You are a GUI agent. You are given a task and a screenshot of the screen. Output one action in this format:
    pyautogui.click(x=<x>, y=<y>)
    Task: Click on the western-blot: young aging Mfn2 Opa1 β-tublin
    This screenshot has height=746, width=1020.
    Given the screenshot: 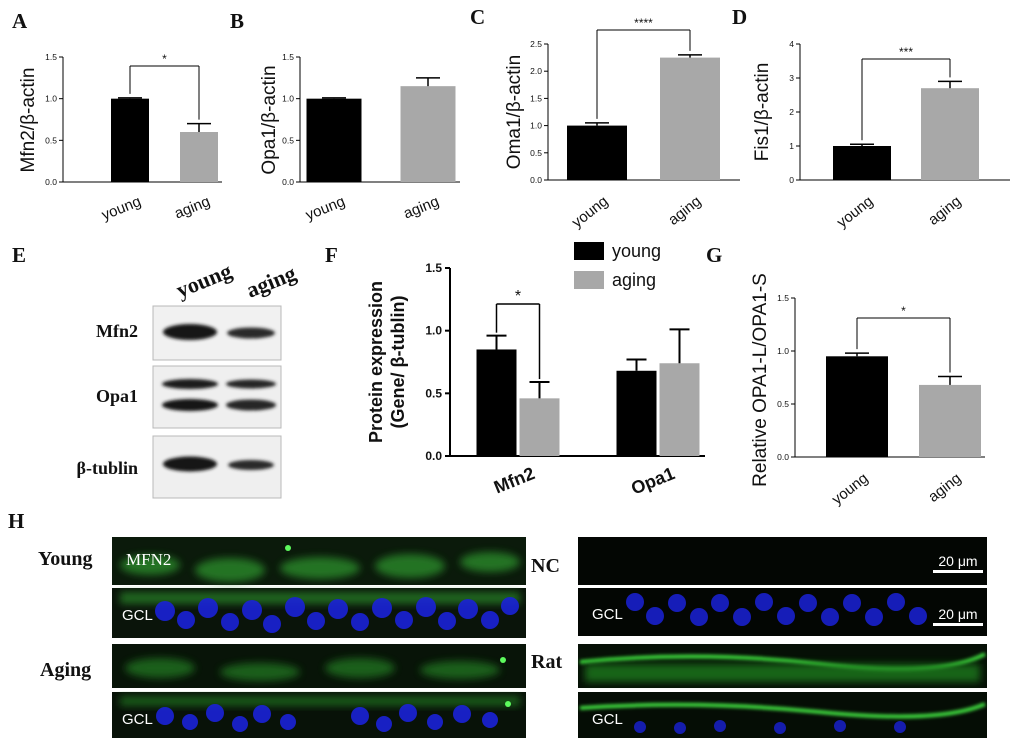 What is the action you would take?
    pyautogui.click(x=188, y=378)
    